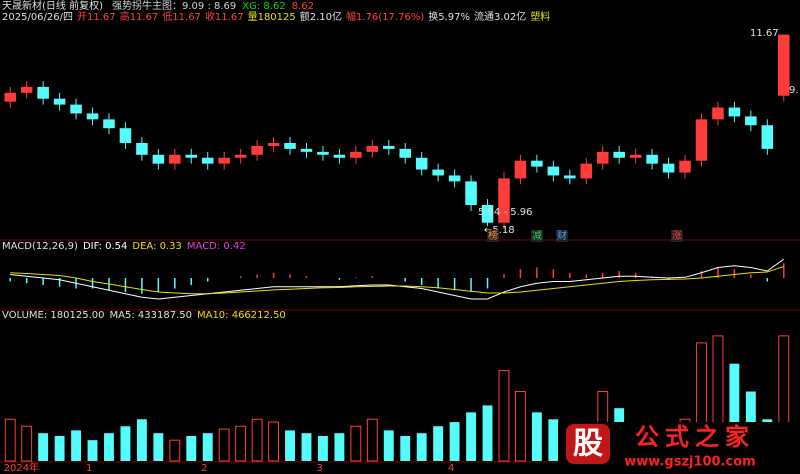 This screenshot has height=474, width=800. Describe the element at coordinates (139, 16) in the screenshot. I see `header-item: 高11.67` at that location.